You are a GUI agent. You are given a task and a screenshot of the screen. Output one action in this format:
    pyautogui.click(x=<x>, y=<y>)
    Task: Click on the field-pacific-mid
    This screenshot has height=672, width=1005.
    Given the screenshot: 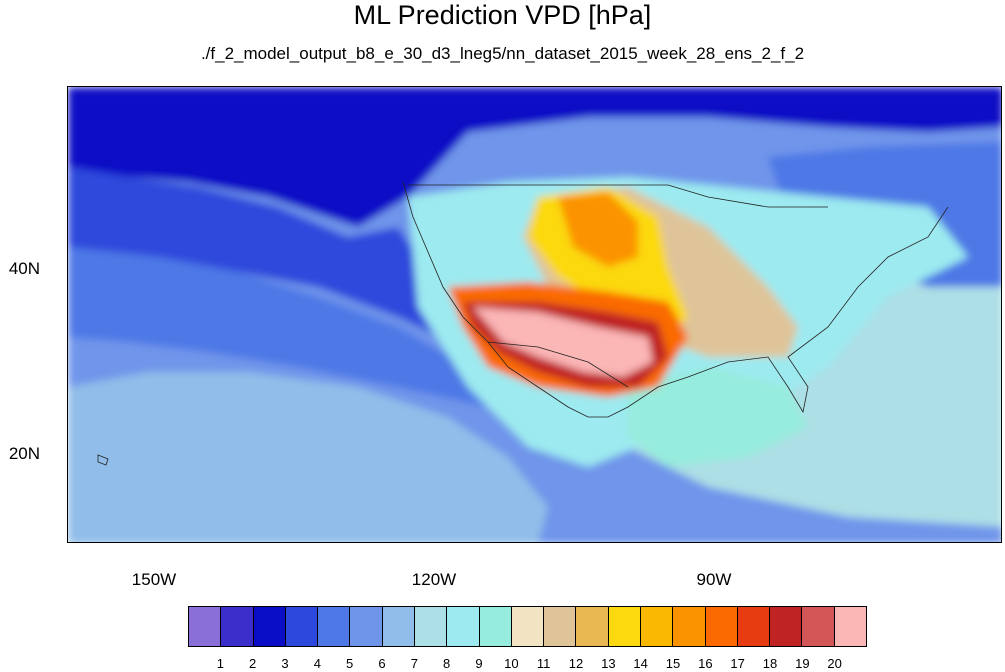 What is the action you would take?
    pyautogui.click(x=278, y=327)
    